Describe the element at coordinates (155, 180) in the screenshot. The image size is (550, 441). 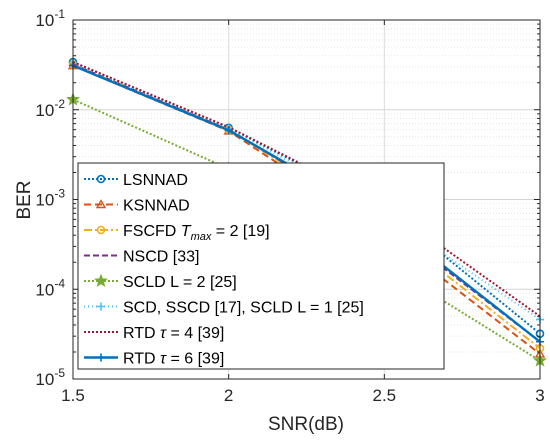
I see `legend-label: LSNNAD` at that location.